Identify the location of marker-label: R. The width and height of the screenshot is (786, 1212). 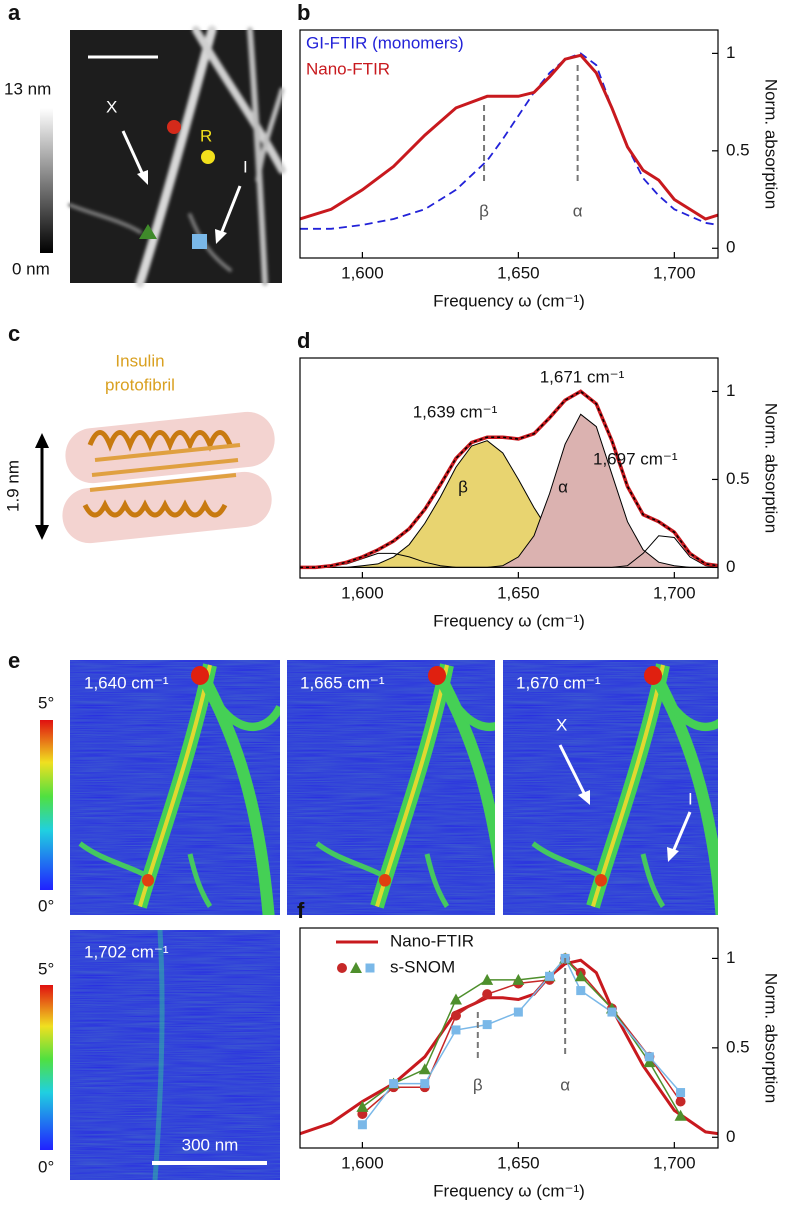
(206, 135).